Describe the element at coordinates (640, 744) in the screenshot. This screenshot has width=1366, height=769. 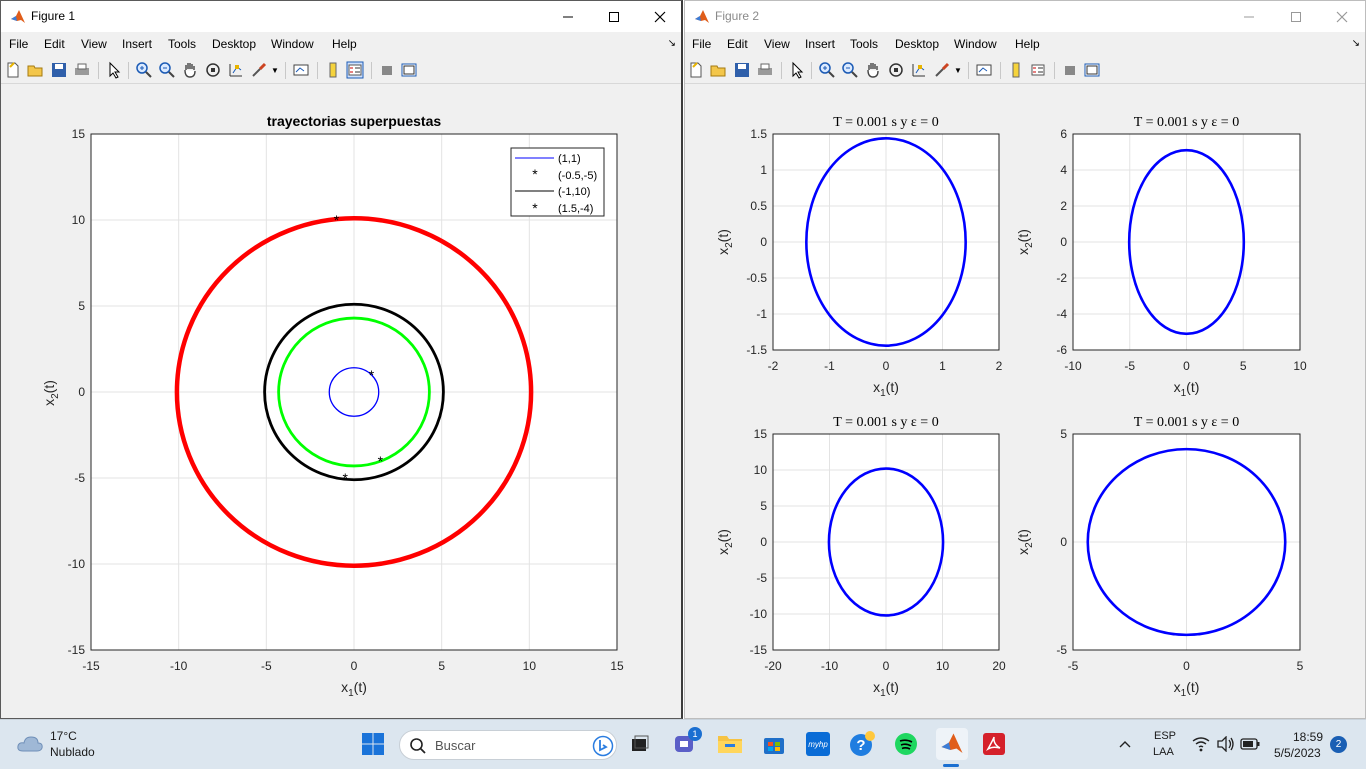
I see `task-view-button` at that location.